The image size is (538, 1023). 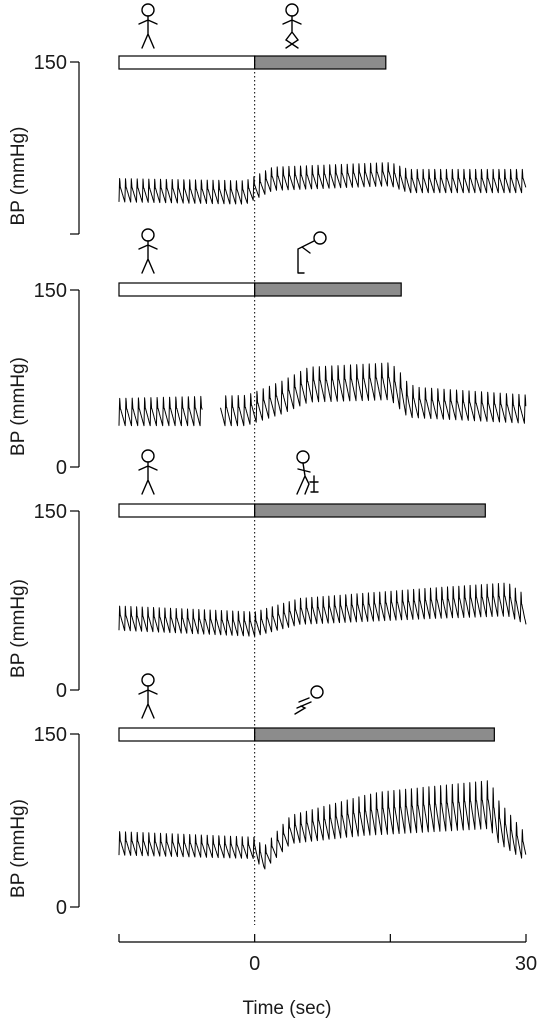 What do you see at coordinates (526, 964) in the screenshot?
I see `x-tick-label: 30` at bounding box center [526, 964].